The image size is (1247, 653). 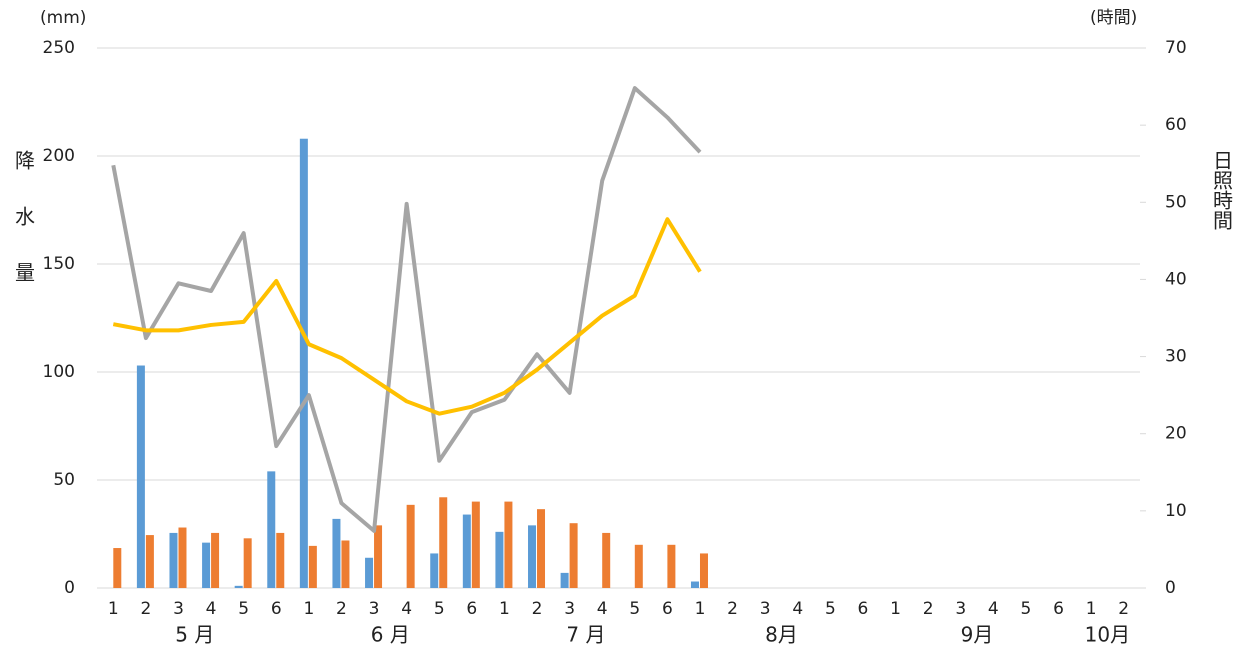 What do you see at coordinates (1170, 588) in the screenshot?
I see `y2-tick-label: 0` at bounding box center [1170, 588].